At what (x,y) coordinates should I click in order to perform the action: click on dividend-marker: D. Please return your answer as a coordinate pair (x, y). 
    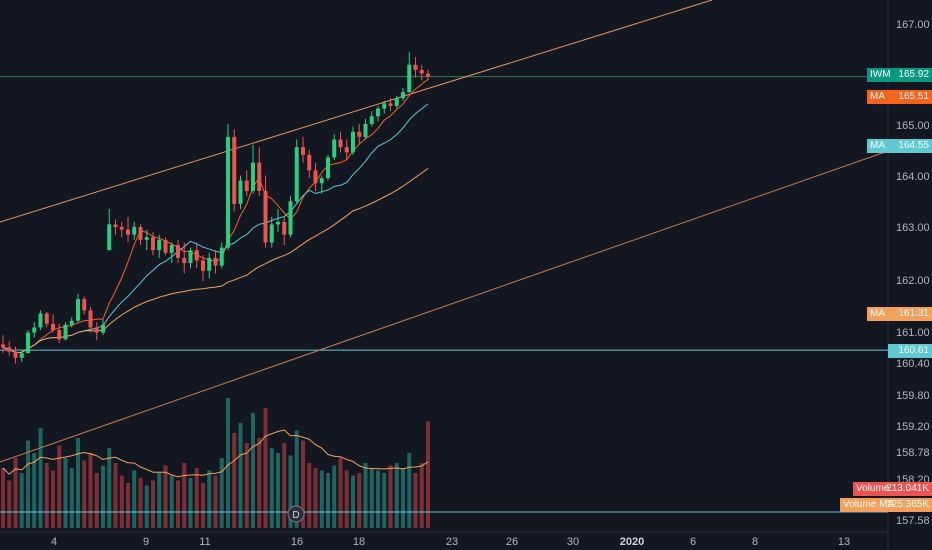
    Looking at the image, I should click on (296, 514).